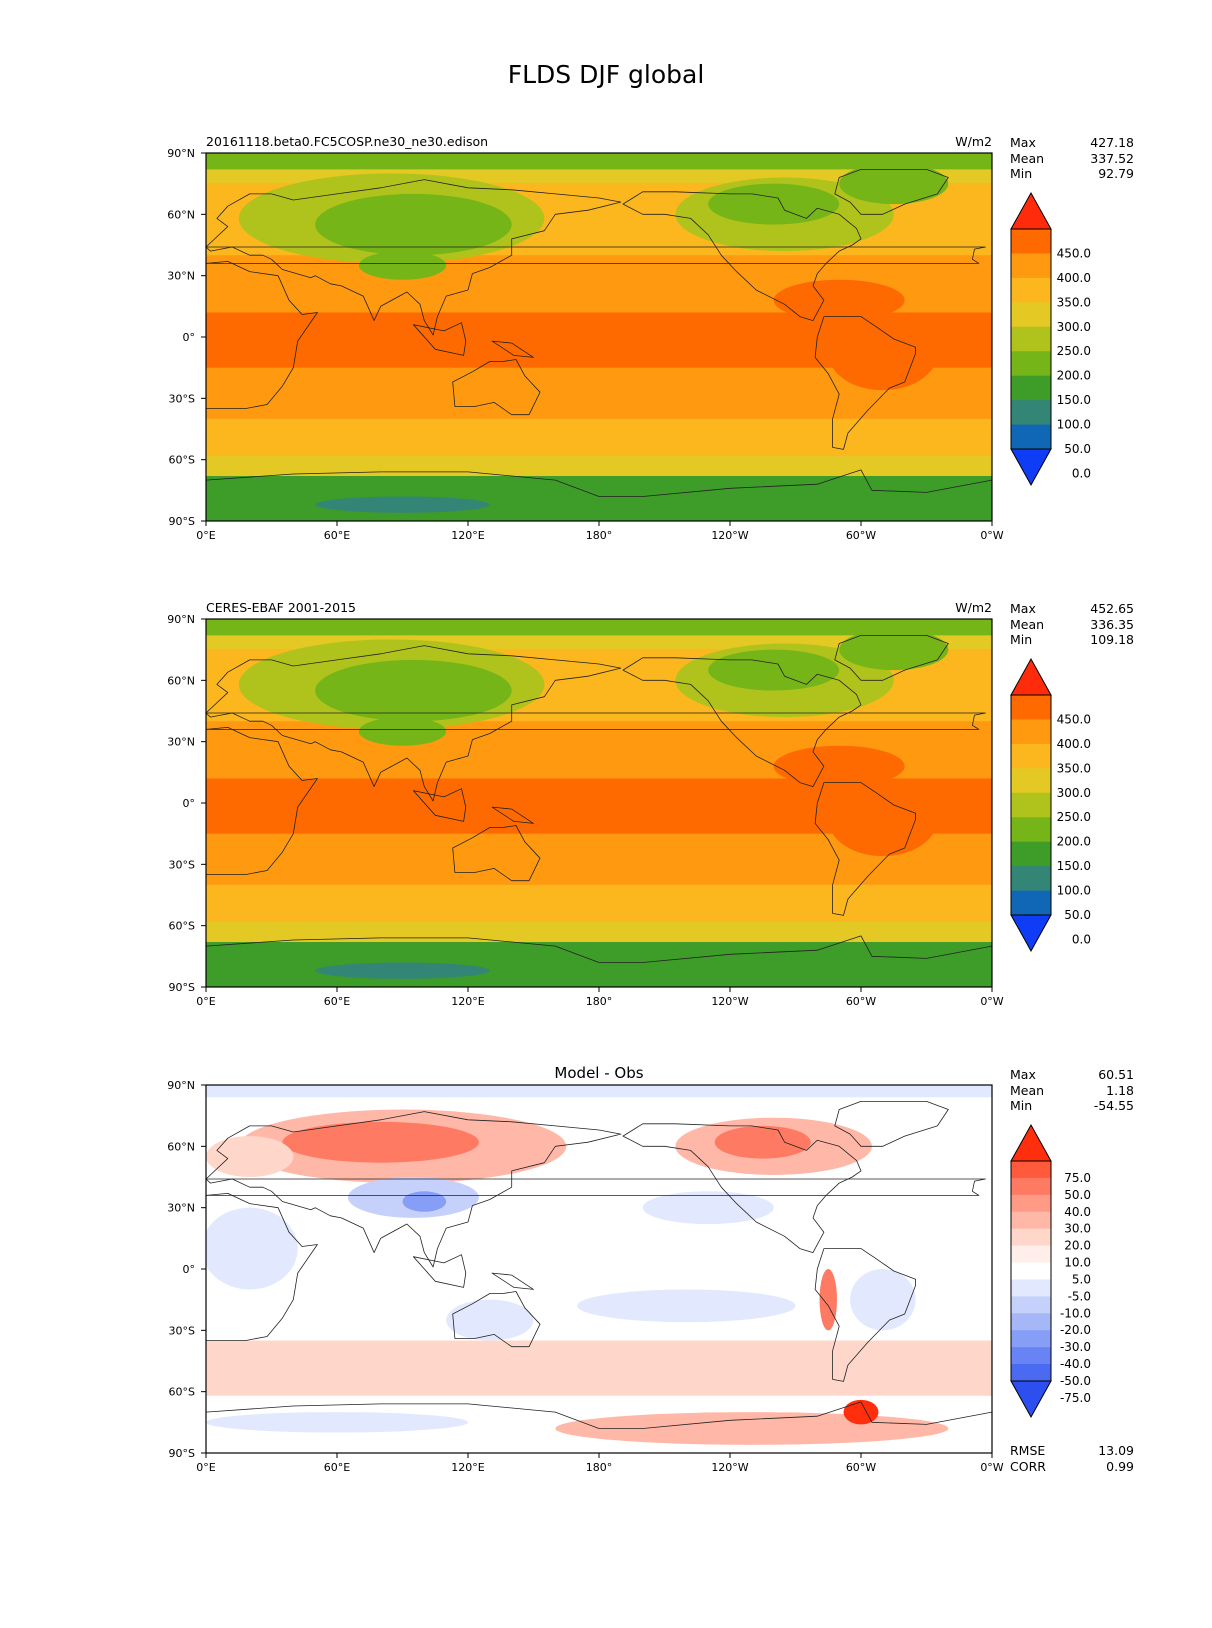 The width and height of the screenshot is (1212, 1628). What do you see at coordinates (1116, 1074) in the screenshot?
I see `stat-value: 60.51` at bounding box center [1116, 1074].